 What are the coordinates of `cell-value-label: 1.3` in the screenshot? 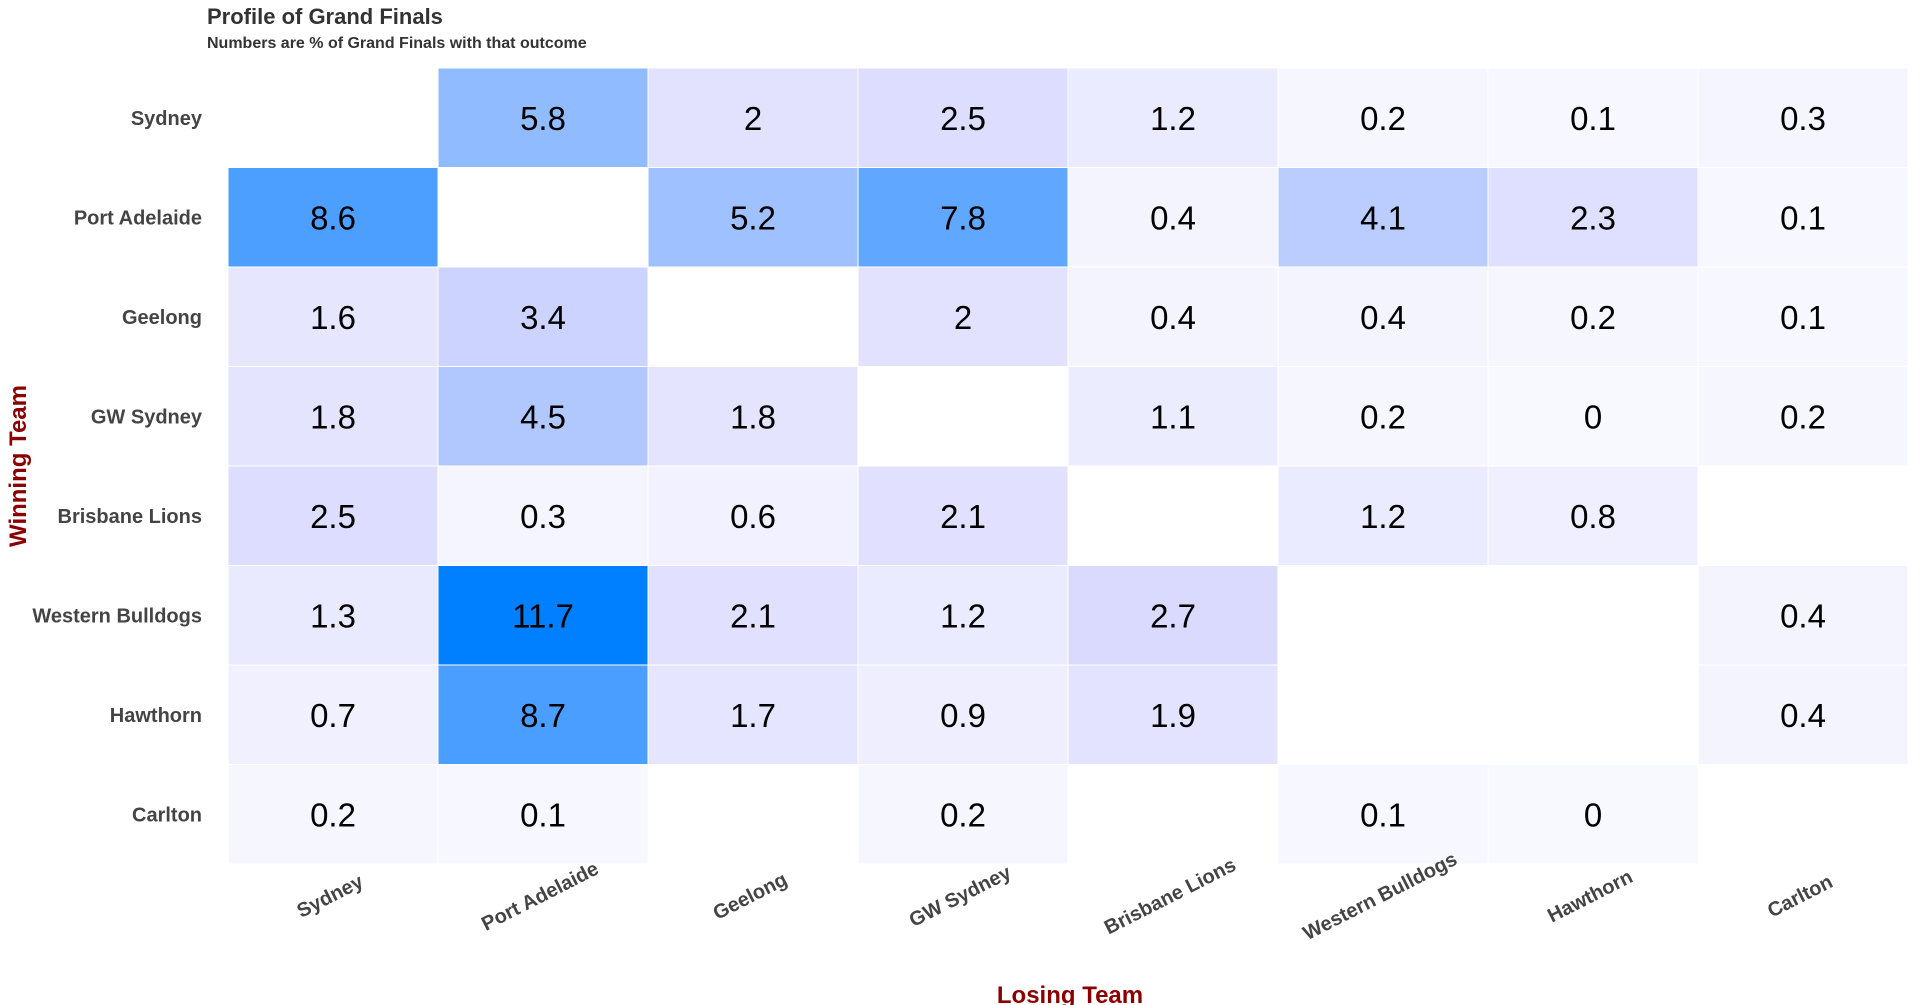 It's located at (333, 615).